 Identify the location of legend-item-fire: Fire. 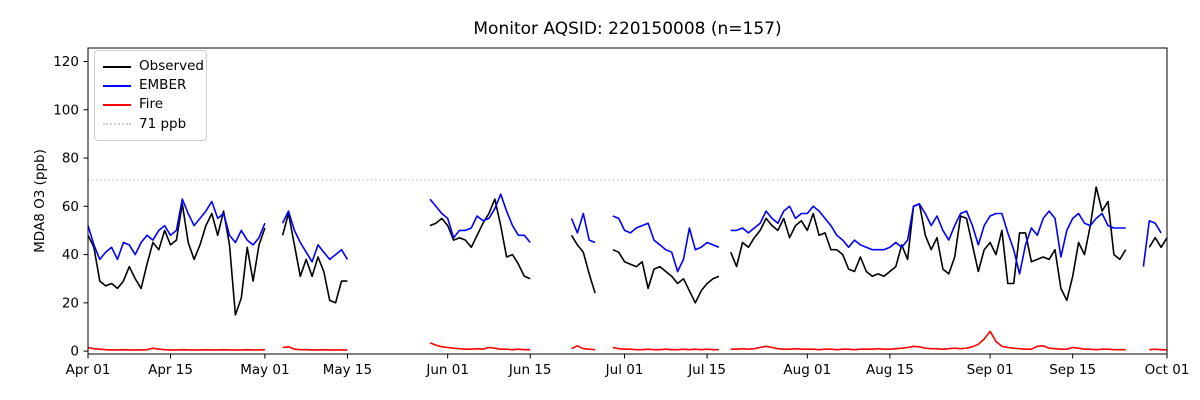
(150, 105).